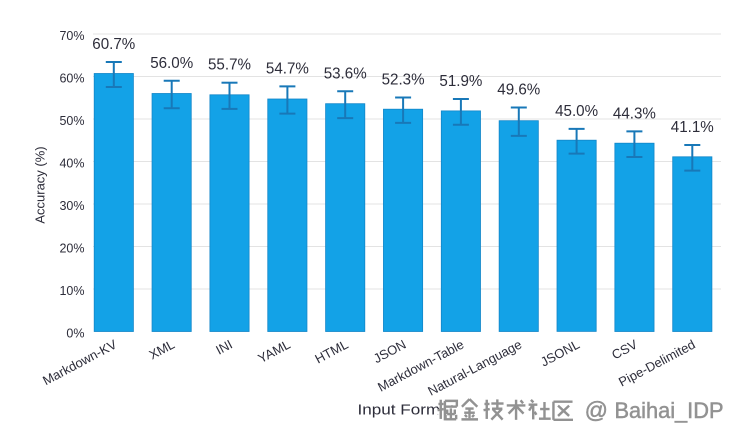 The image size is (737, 441). Describe the element at coordinates (224, 347) in the screenshot. I see `svg-text: INI` at that location.